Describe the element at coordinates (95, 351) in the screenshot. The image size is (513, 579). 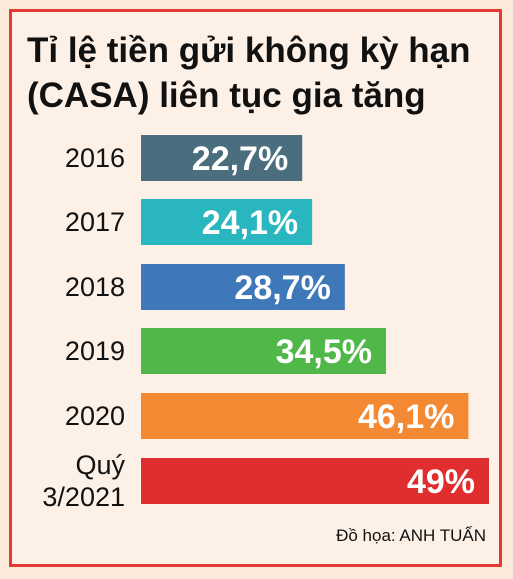
I see `category-label: 2019` at that location.